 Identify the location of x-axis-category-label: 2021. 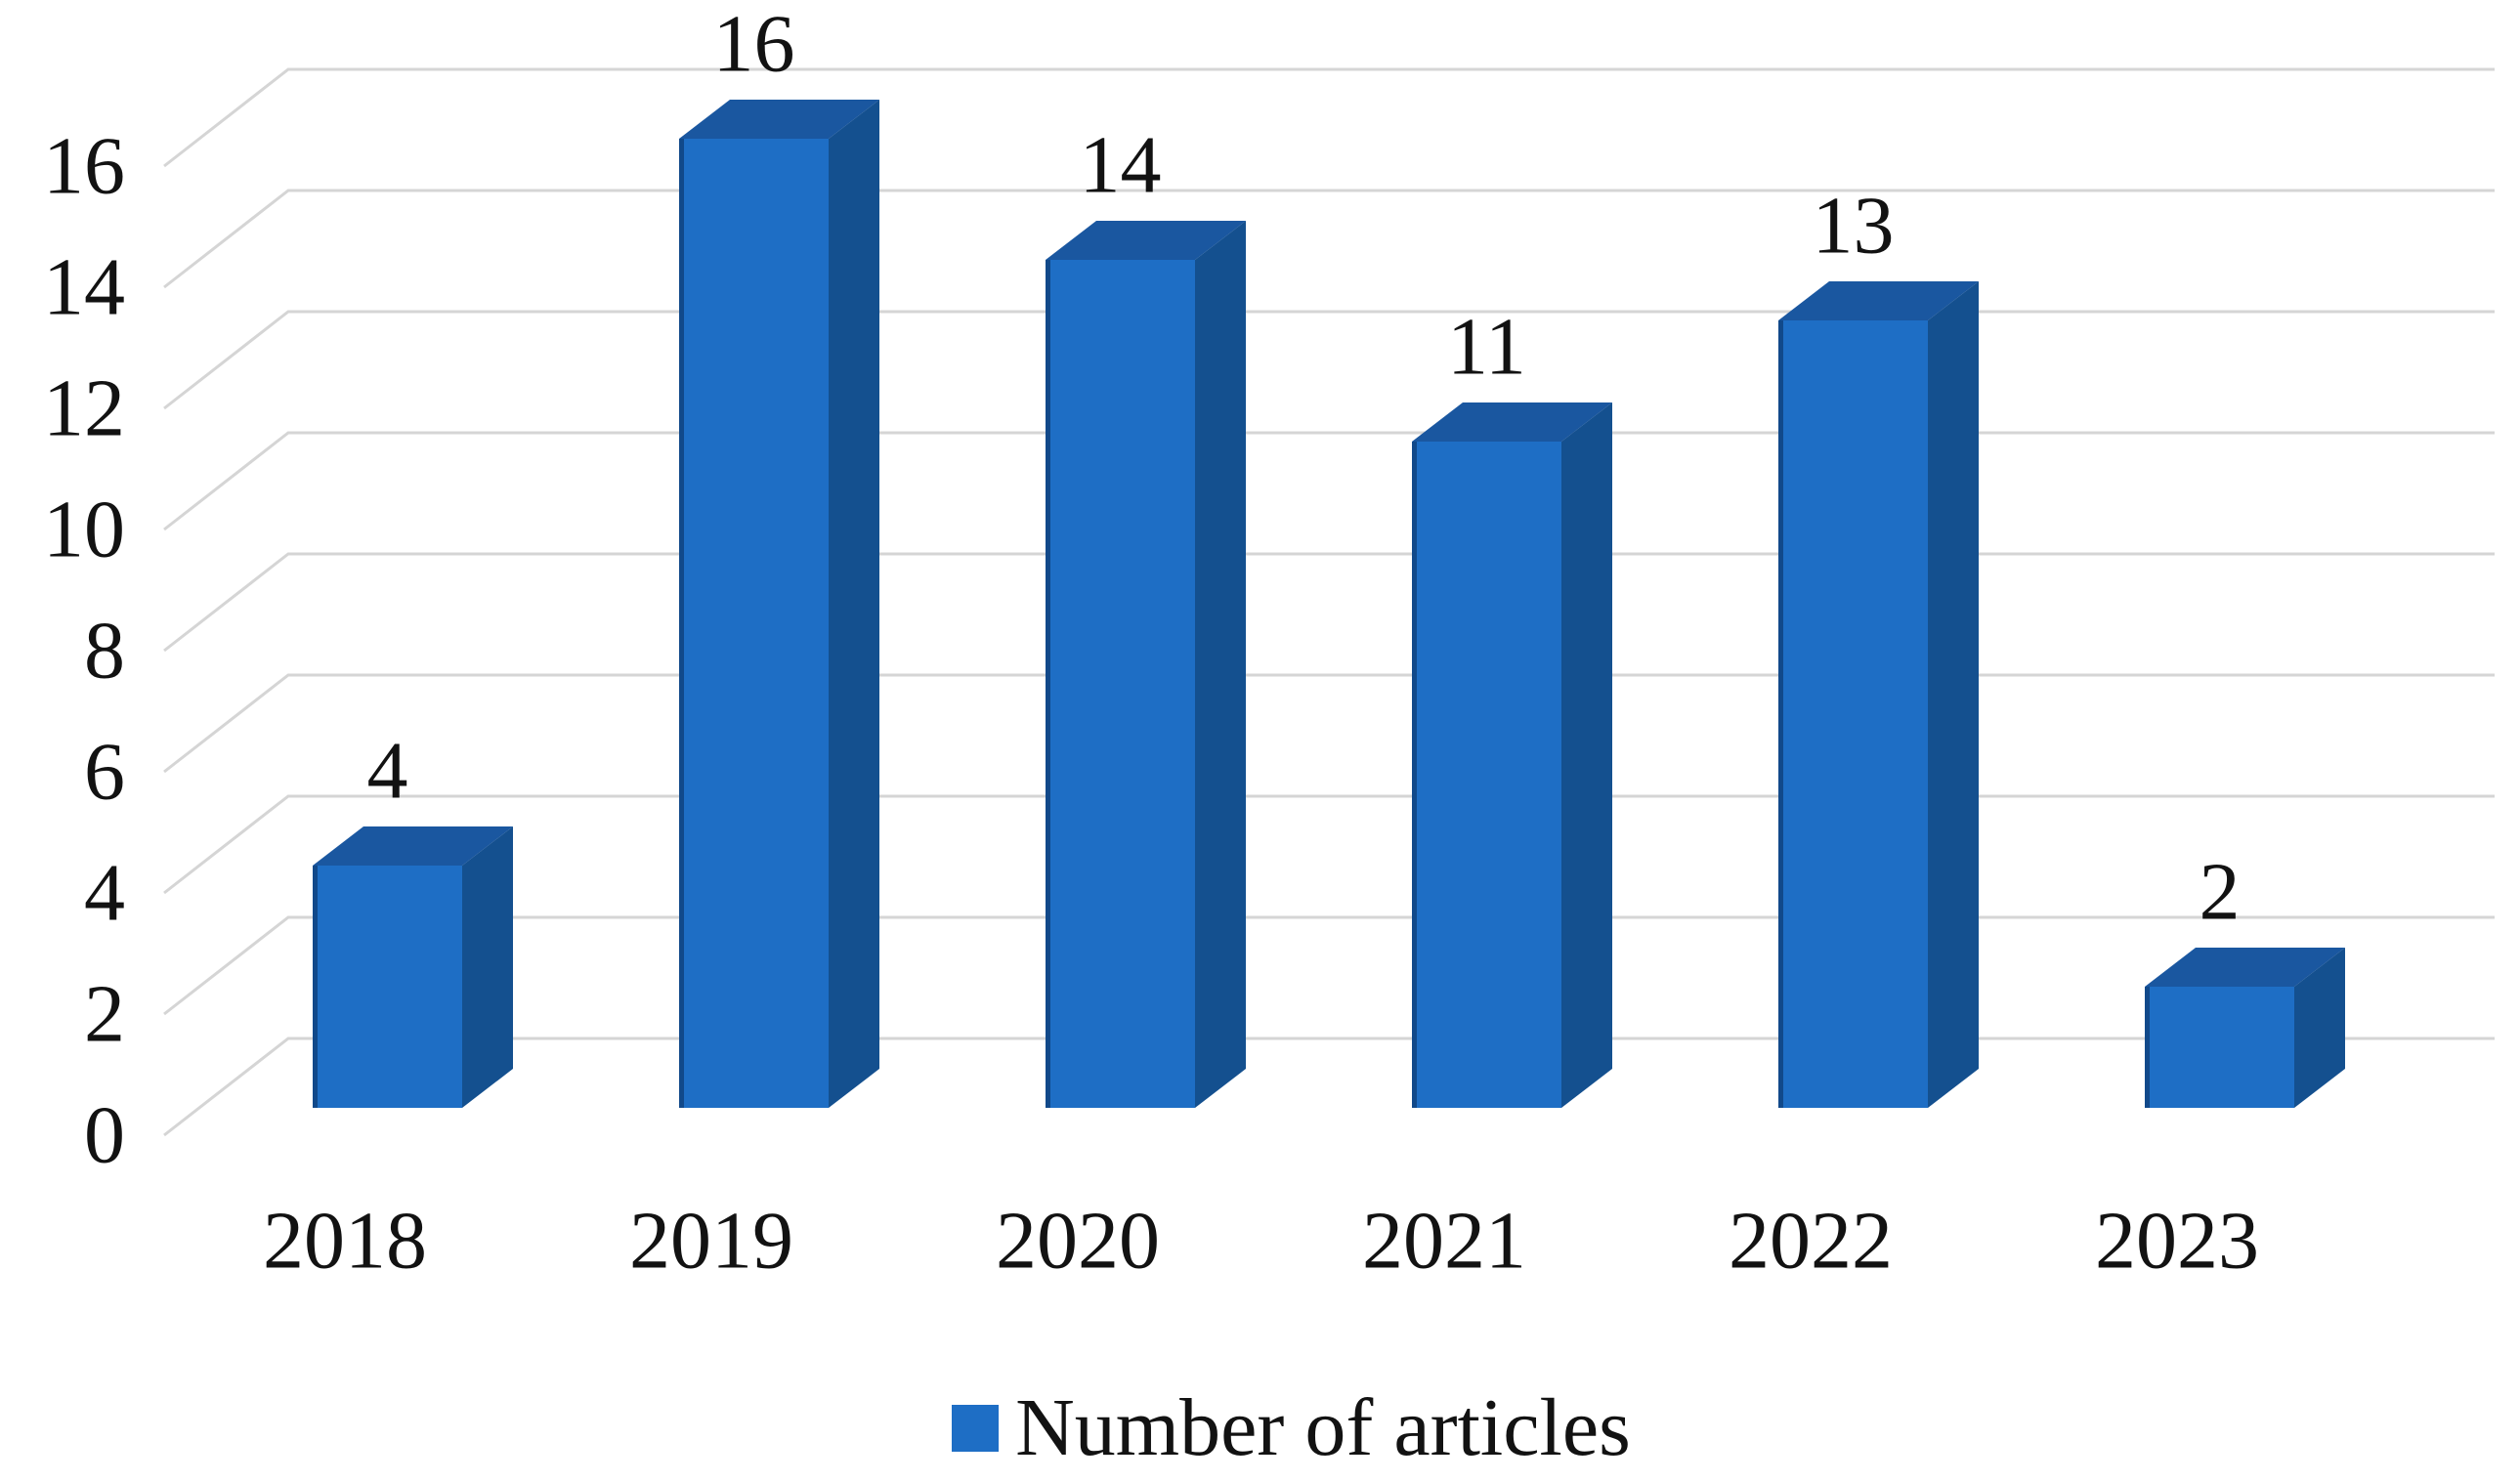
(1444, 1242).